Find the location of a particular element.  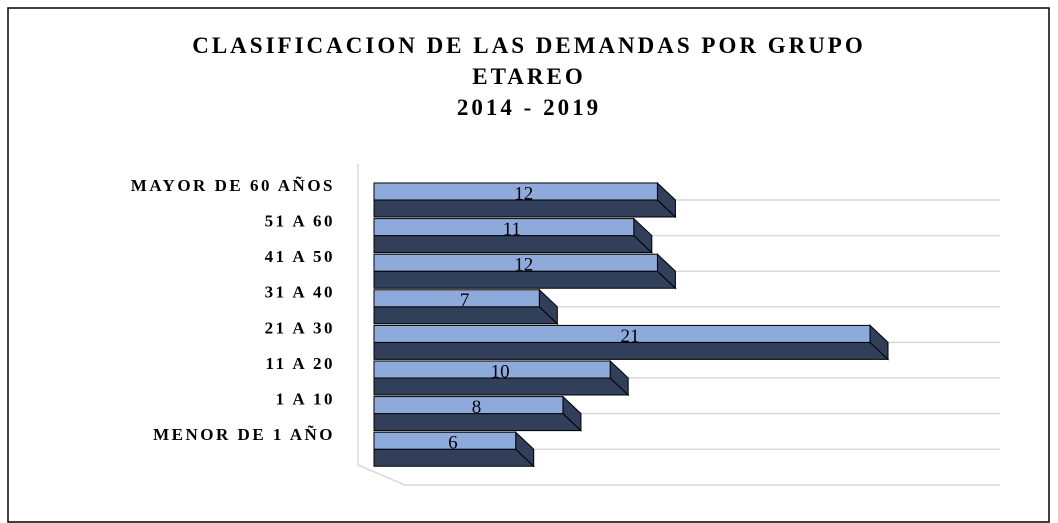

value-label: 6 is located at coordinates (453, 443).